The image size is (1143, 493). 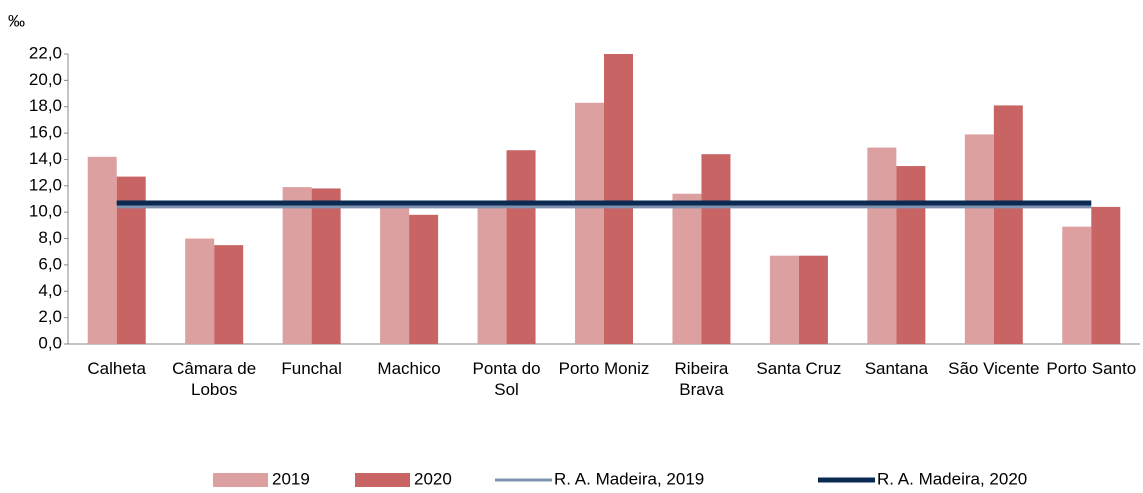 What do you see at coordinates (45, 158) in the screenshot?
I see `y-tick-label: 14,0` at bounding box center [45, 158].